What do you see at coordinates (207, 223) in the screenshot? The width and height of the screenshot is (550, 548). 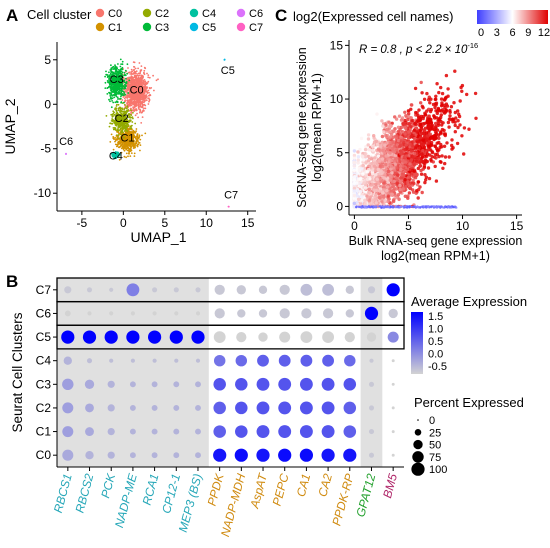 I see `umap-x-tick-label: 10` at bounding box center [207, 223].